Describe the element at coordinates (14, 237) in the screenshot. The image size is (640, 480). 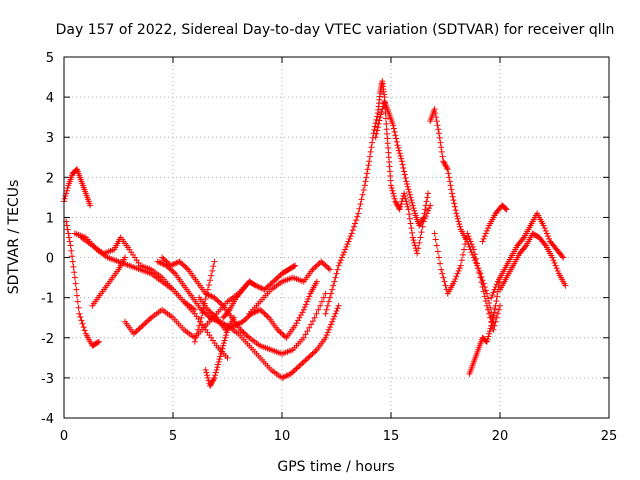
I see `y-axis-label: SDTVAR / TECUs` at that location.